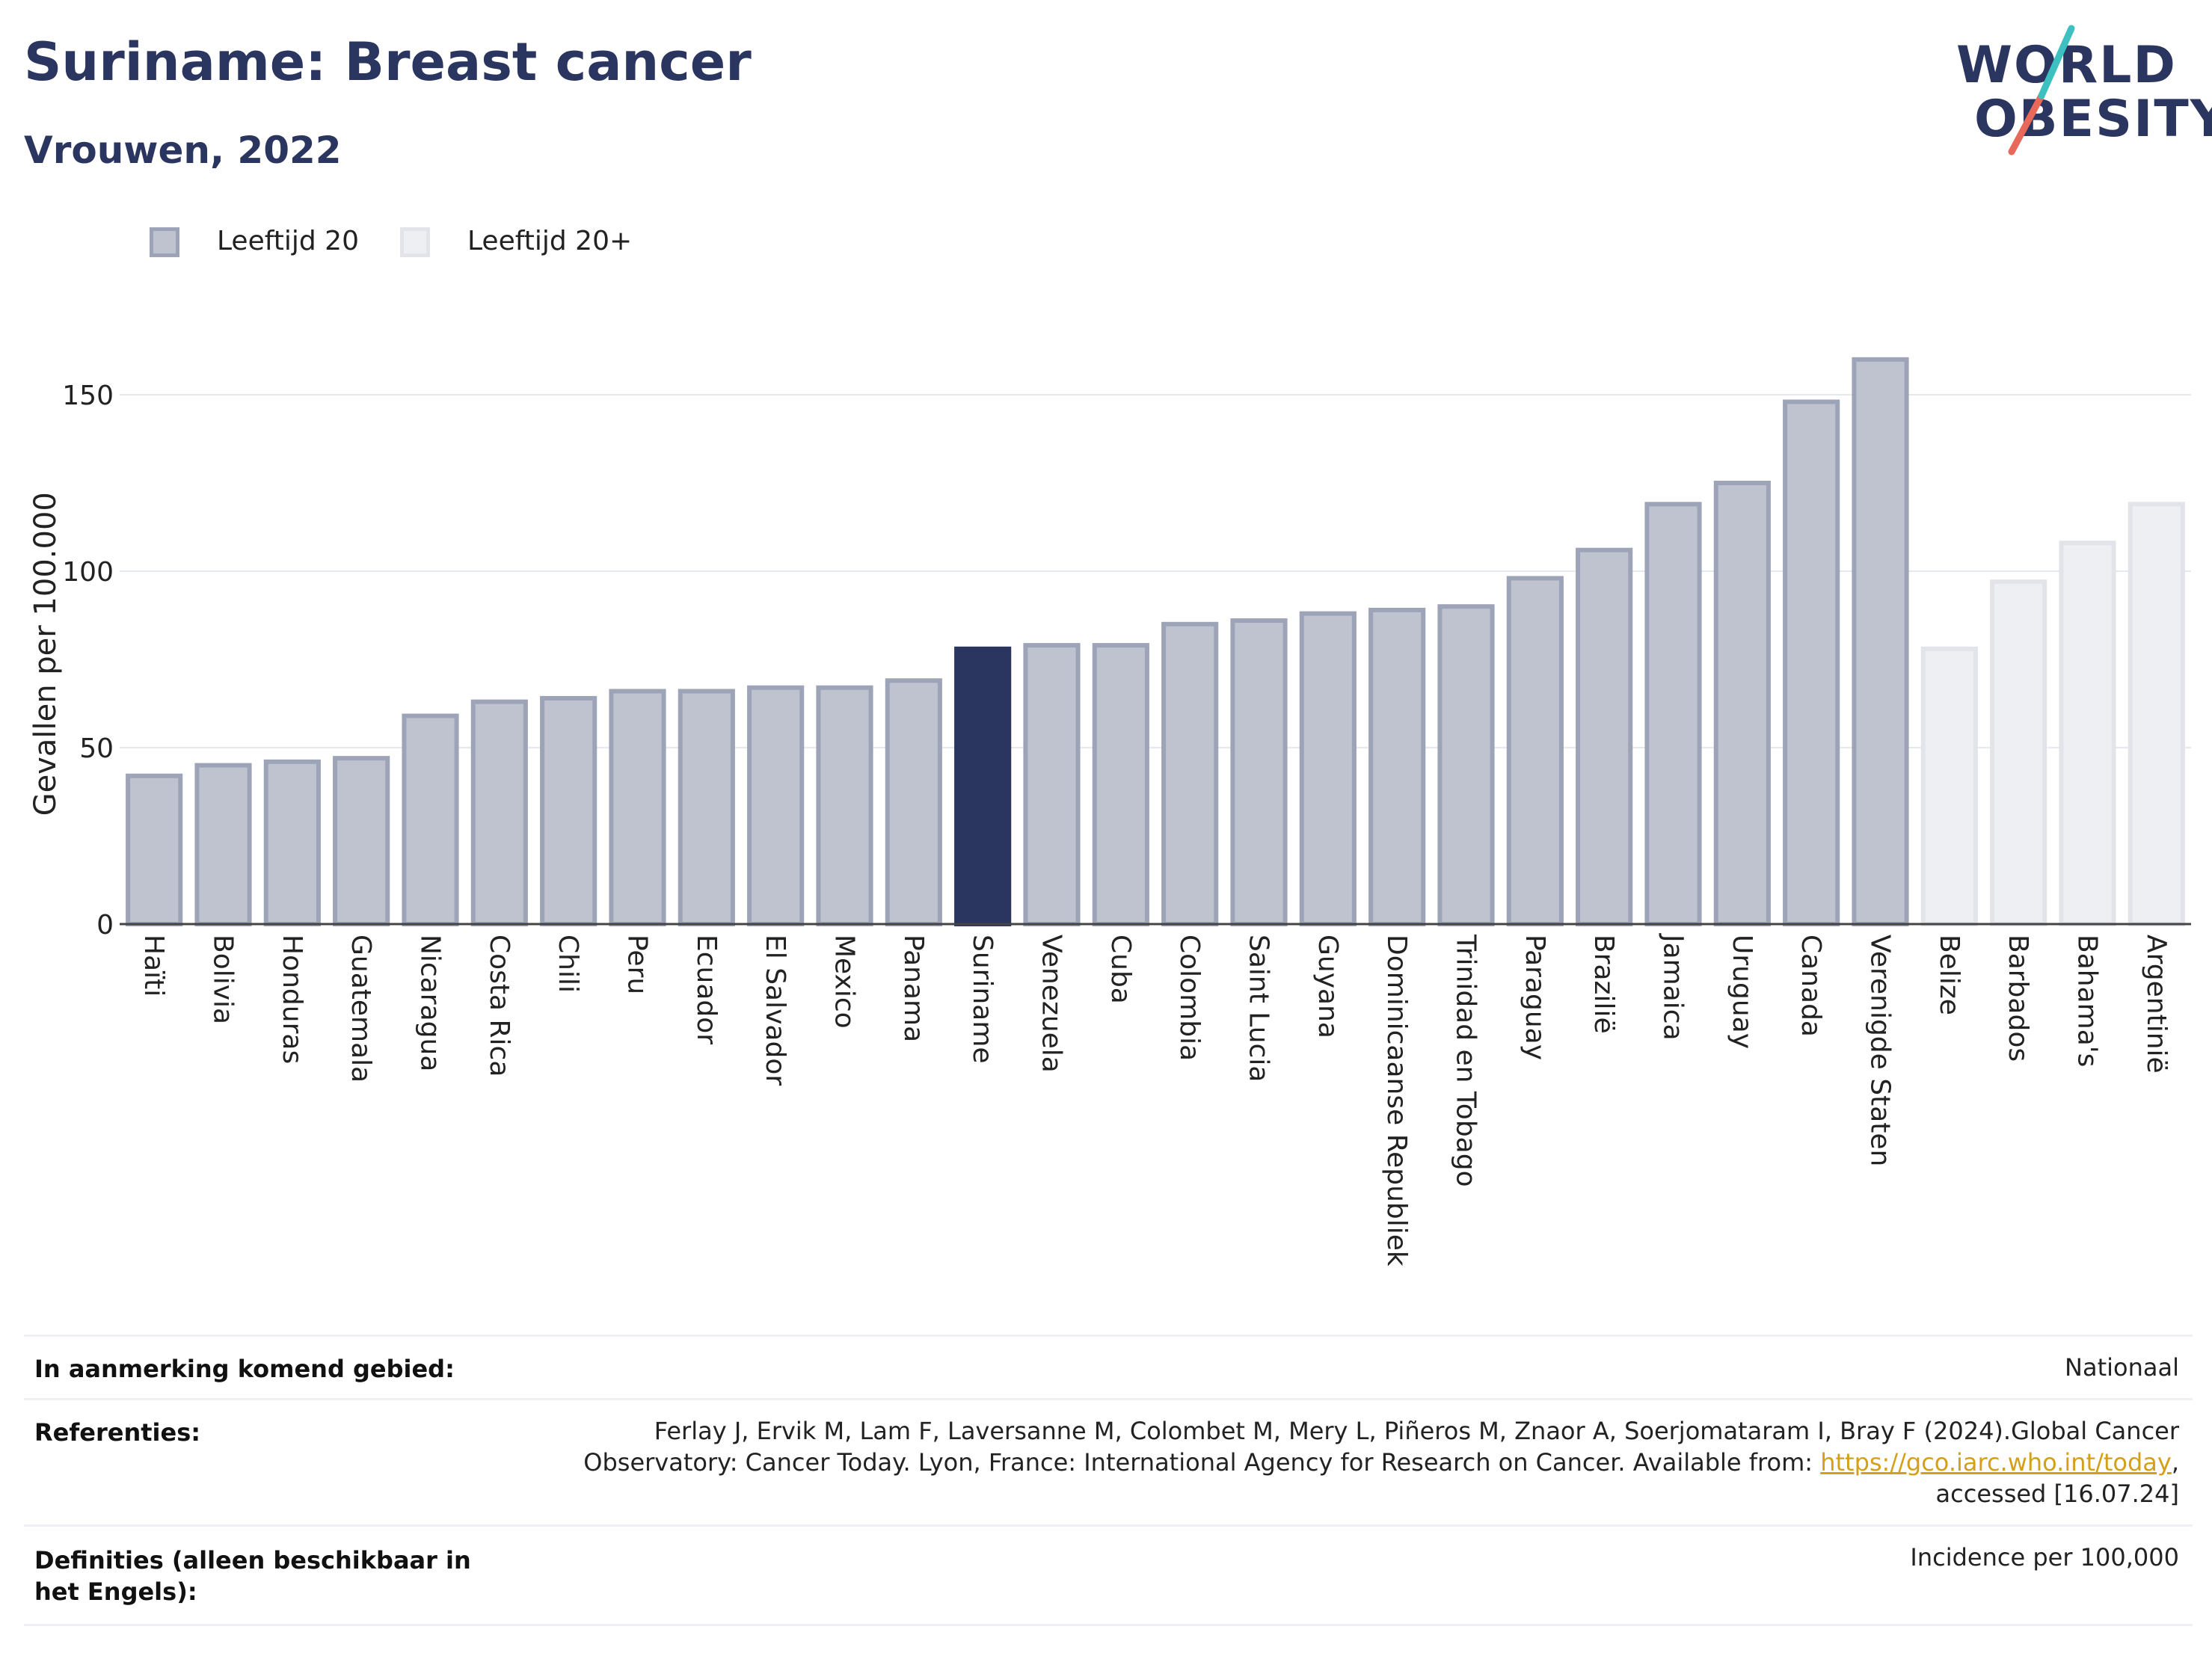 The image size is (2212, 1656). I want to click on x-tick-label: Verenigde Staten, so click(1880, 1050).